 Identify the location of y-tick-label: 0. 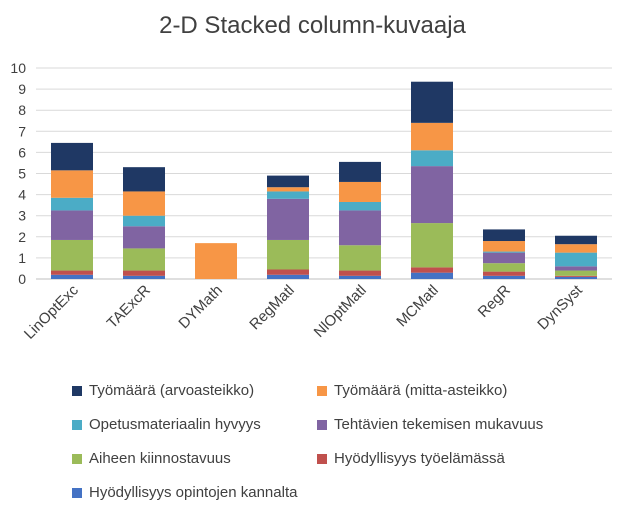
(22, 279).